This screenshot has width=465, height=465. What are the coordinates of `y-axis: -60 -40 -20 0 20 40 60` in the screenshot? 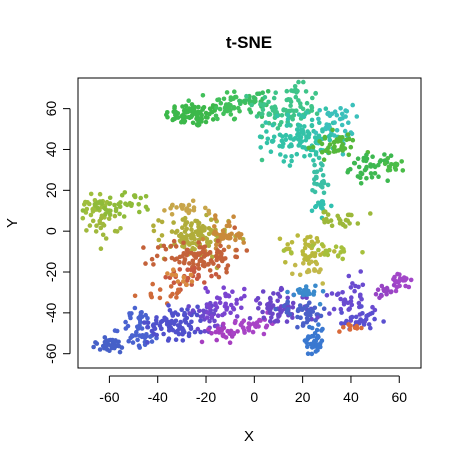 It's located at (56, 232).